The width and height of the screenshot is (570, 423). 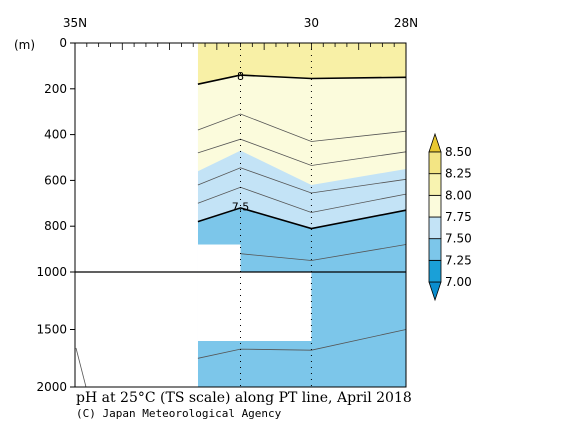 What do you see at coordinates (51, 272) in the screenshot?
I see `y-tick-label-1000: 1000` at bounding box center [51, 272].